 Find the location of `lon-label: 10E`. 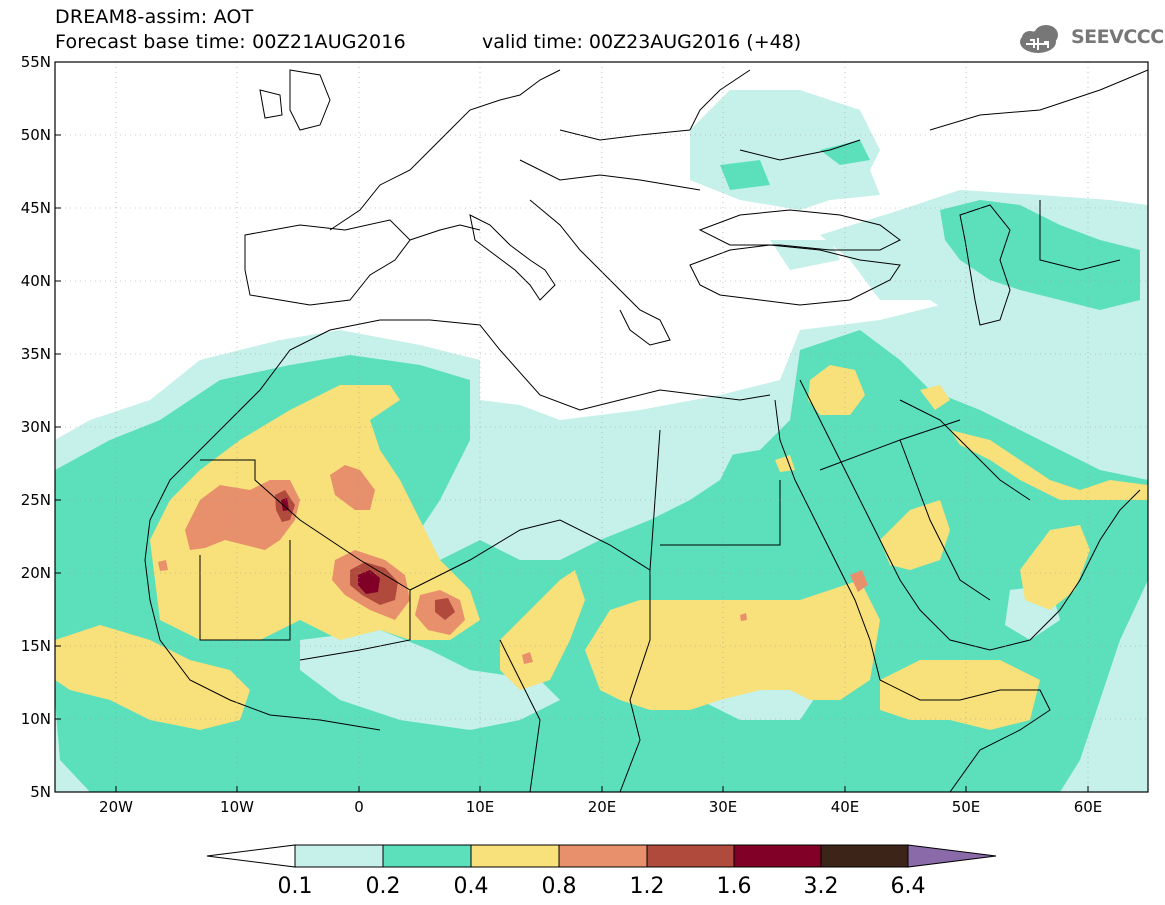

lon-label: 10E is located at coordinates (480, 807).